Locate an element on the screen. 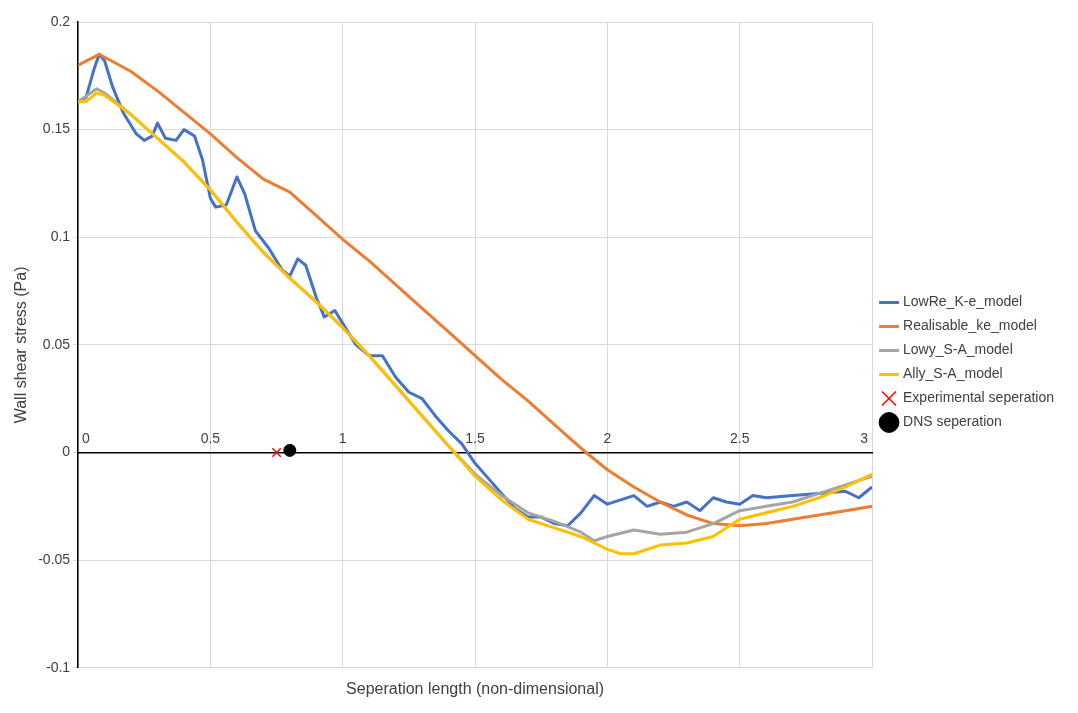  x-tick-label: 1.5 is located at coordinates (475, 438).